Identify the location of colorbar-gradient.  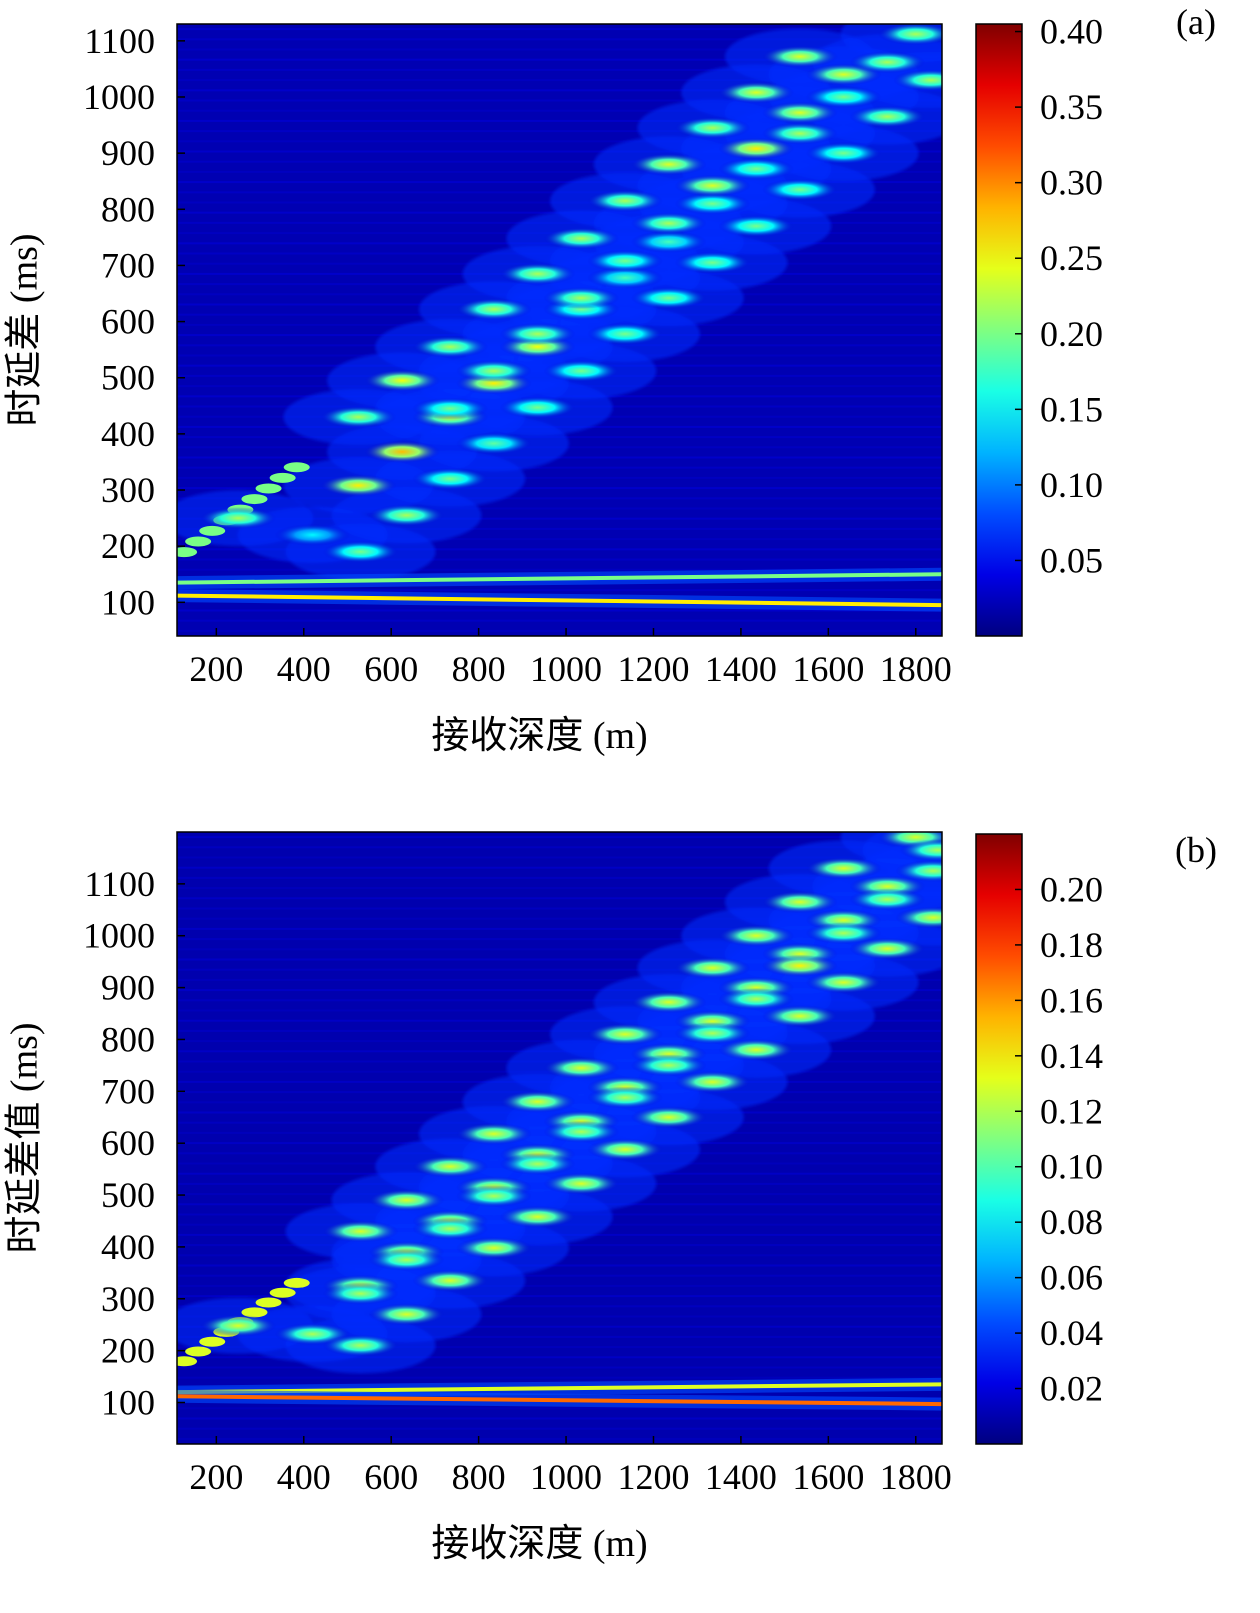
(999, 330).